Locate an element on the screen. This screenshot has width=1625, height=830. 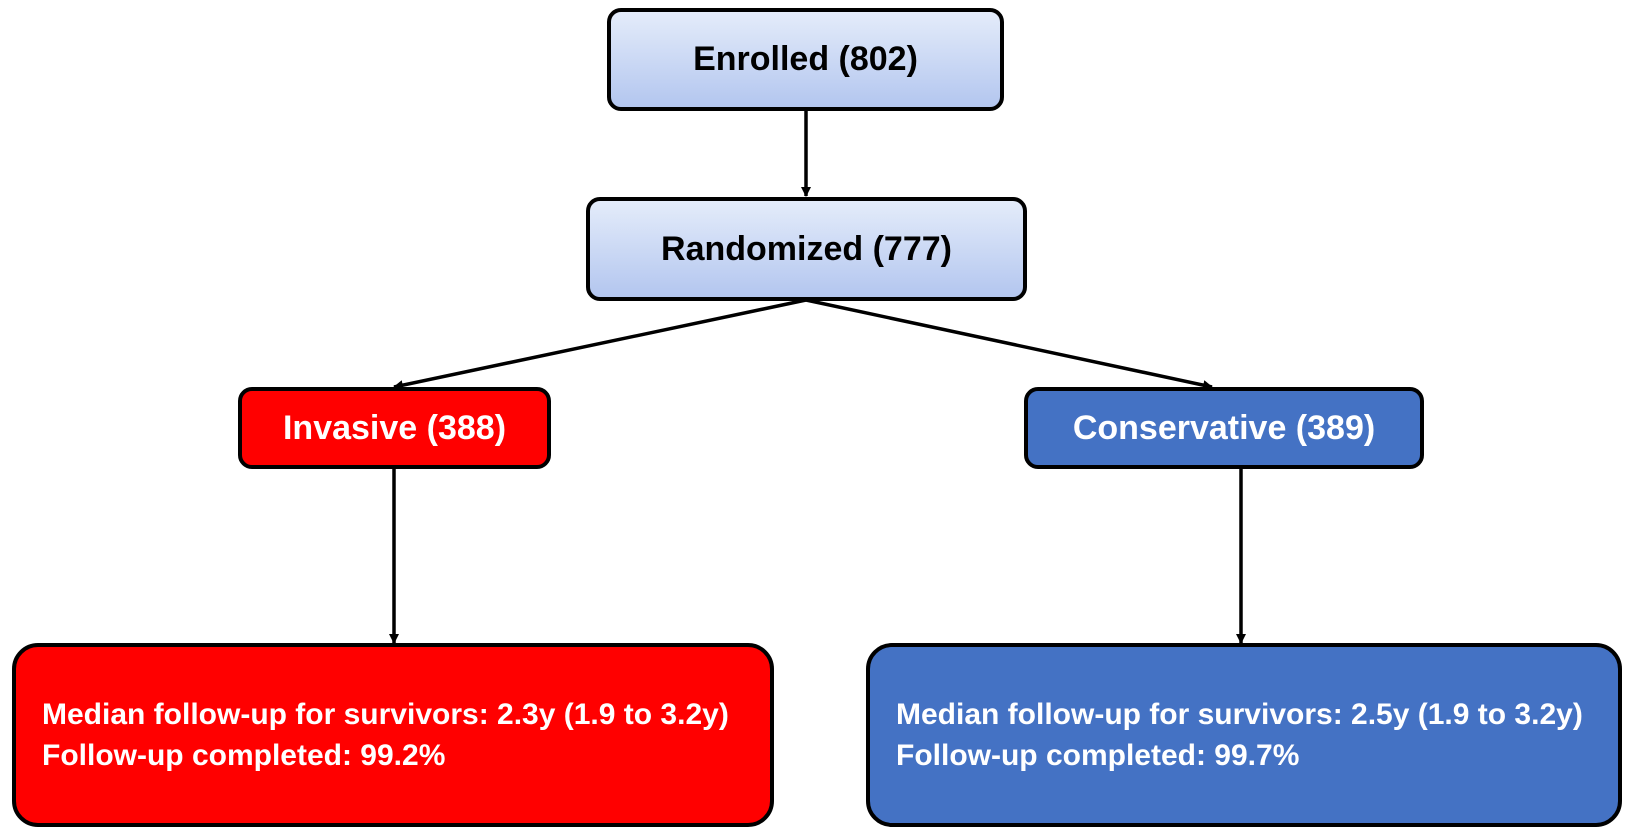
node-label: Invasive (388) is located at coordinates (394, 427).